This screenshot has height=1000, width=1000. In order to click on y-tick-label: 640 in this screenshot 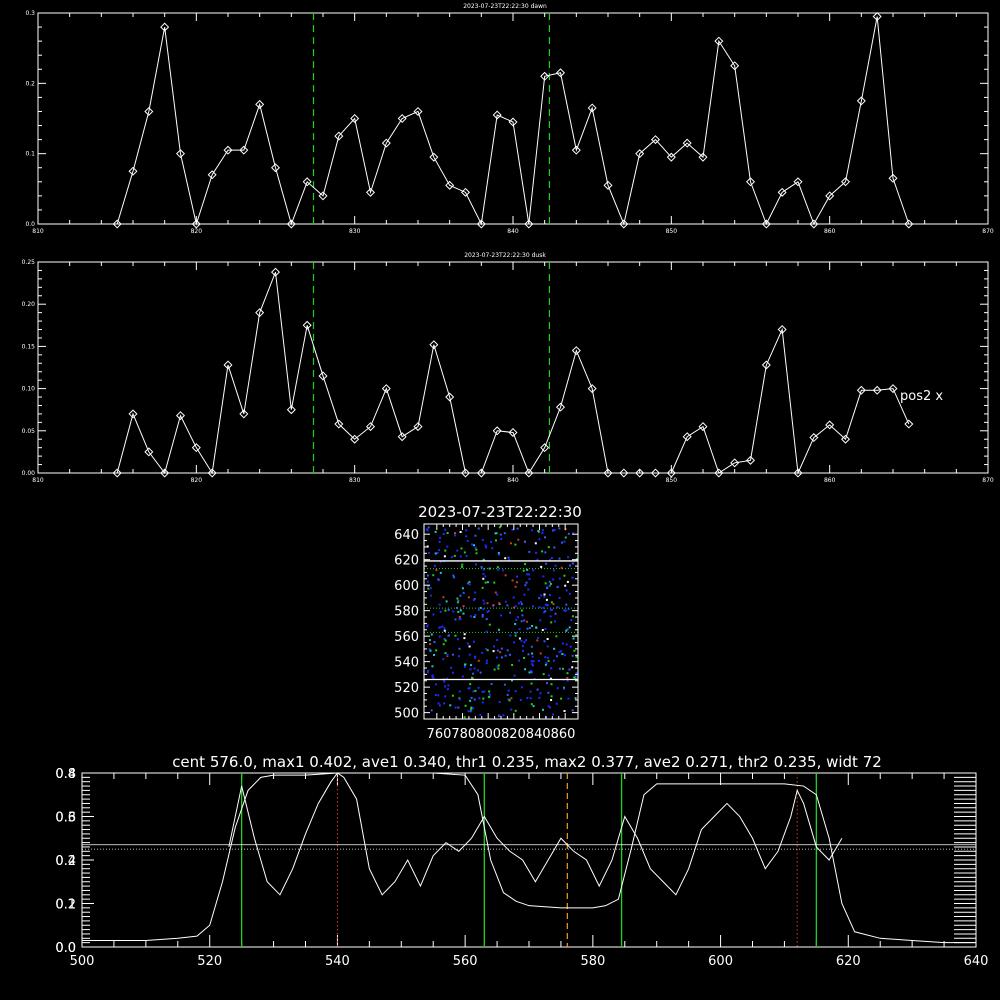, I will do `click(406, 535)`.